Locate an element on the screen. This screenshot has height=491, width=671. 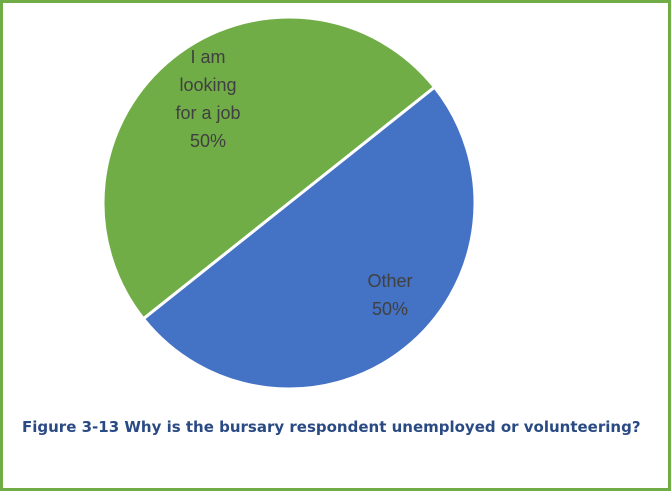
data-label-line: Other is located at coordinates (389, 281).